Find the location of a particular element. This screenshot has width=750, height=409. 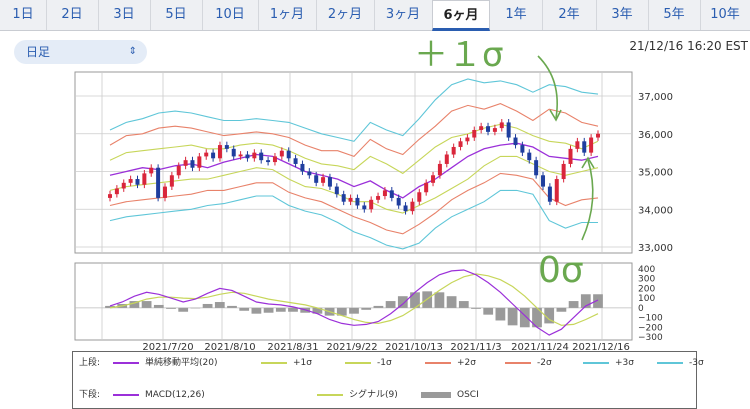

macd-y-tick-label: 0 is located at coordinates (641, 309).